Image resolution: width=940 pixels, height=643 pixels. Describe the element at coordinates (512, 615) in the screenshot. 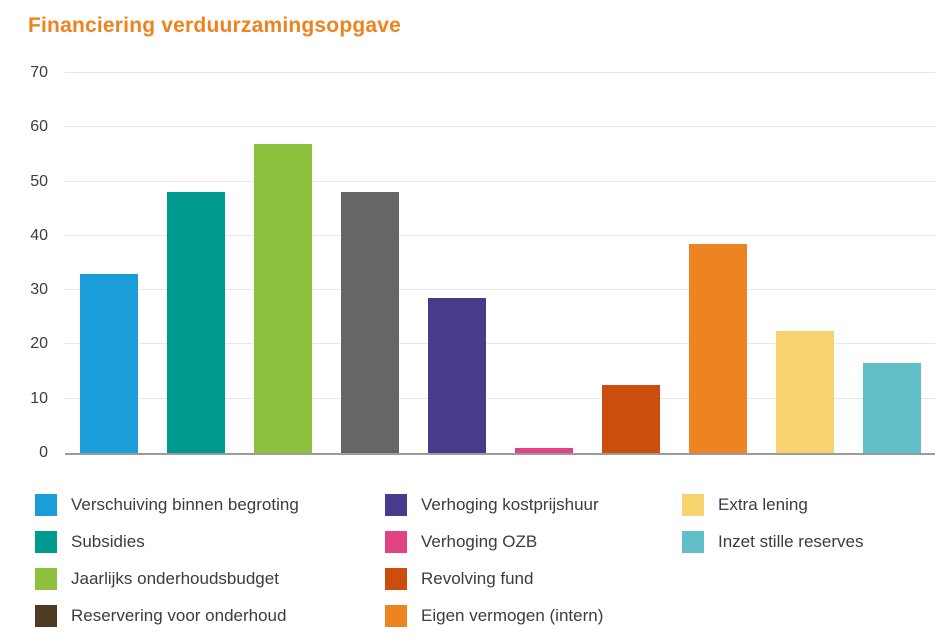

I see `legend-label: Eigen vermogen (intern)` at that location.